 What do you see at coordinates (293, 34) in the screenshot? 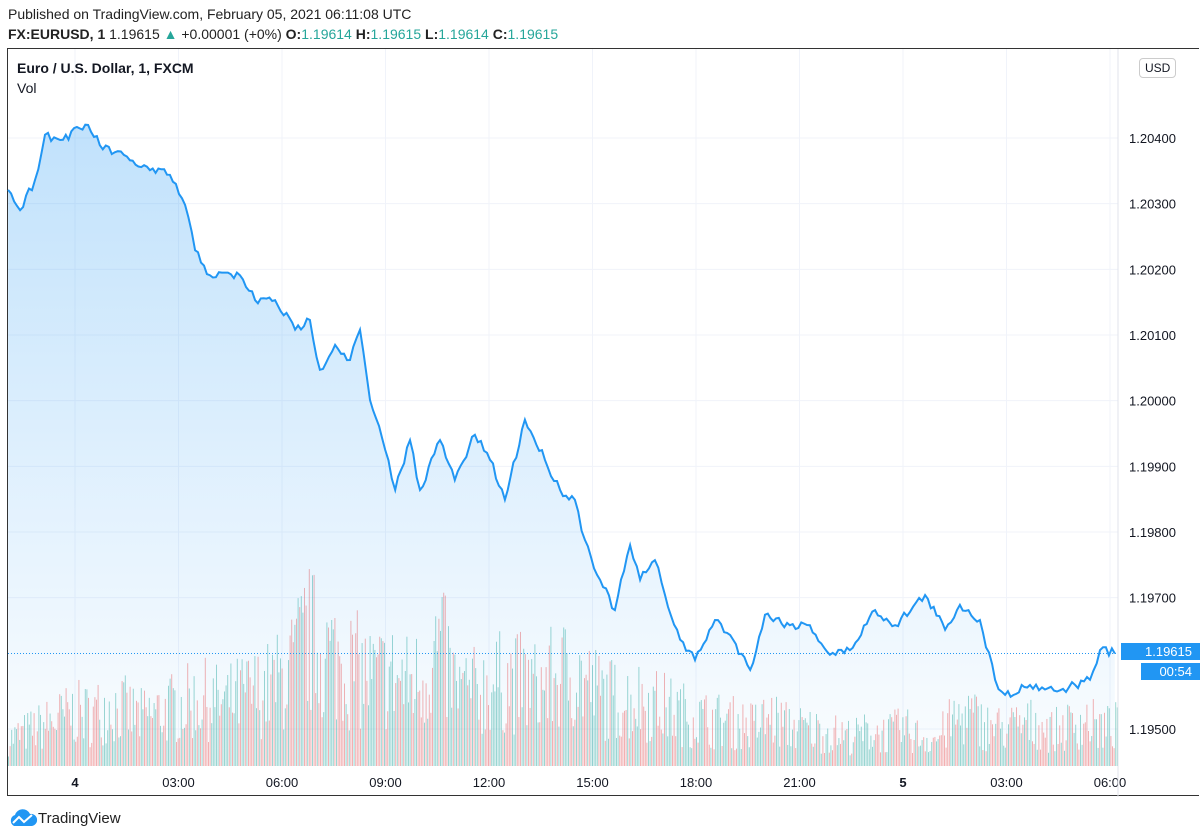
I see `open-label: O:` at bounding box center [293, 34].